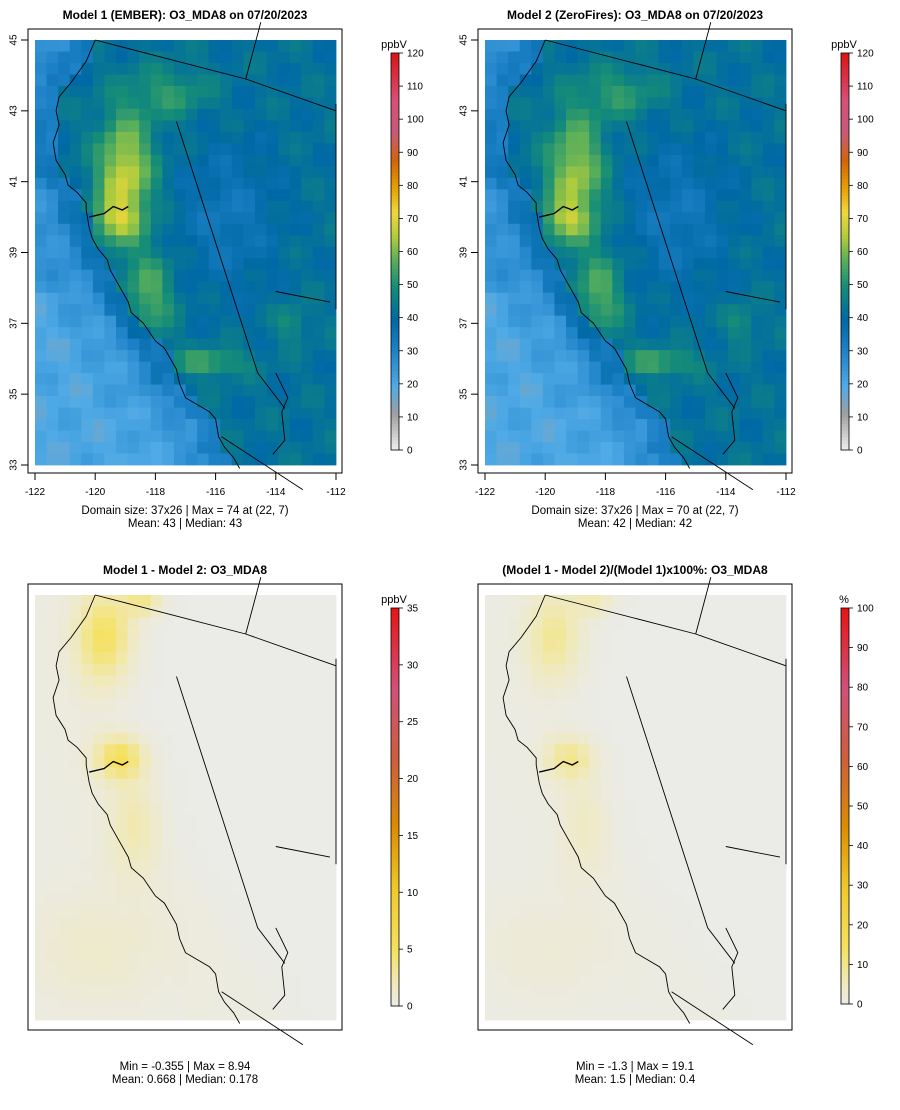 The image size is (900, 1110). What do you see at coordinates (14, 111) in the screenshot?
I see `y-tick-label: 43` at bounding box center [14, 111].